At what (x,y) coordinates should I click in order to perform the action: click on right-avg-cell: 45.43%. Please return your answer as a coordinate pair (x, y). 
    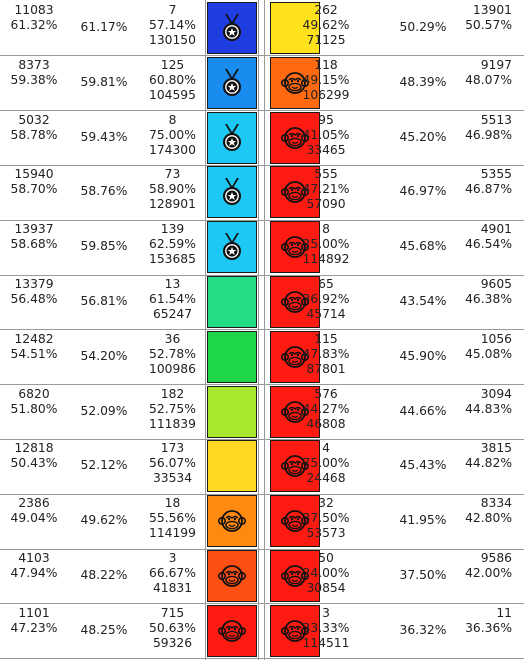
    Looking at the image, I should click on (423, 466).